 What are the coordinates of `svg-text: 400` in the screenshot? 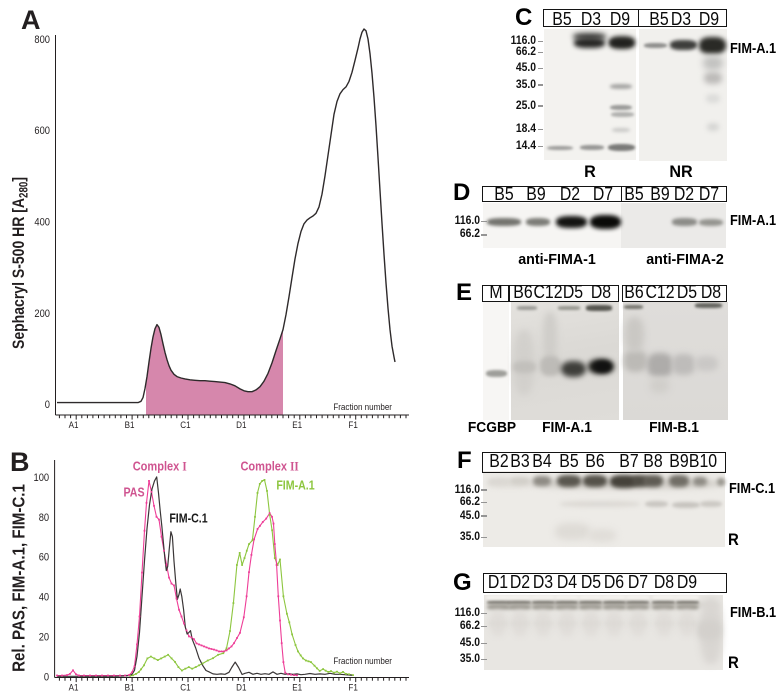 It's located at (42, 223).